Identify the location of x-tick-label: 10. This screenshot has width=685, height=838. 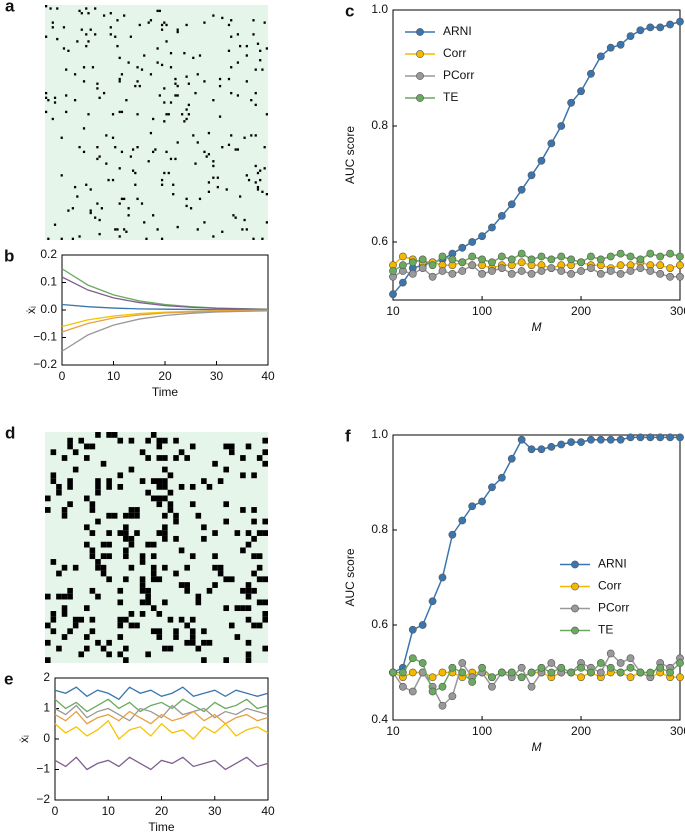
(114, 376).